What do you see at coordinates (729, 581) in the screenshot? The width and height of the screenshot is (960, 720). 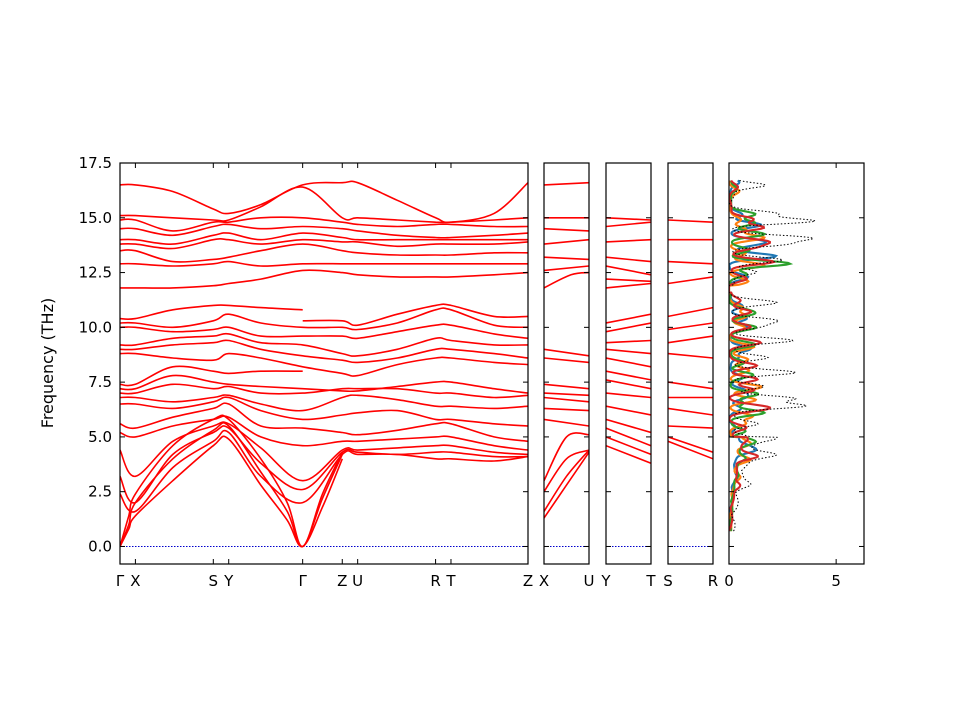 I see `x-tick-label: 0` at bounding box center [729, 581].